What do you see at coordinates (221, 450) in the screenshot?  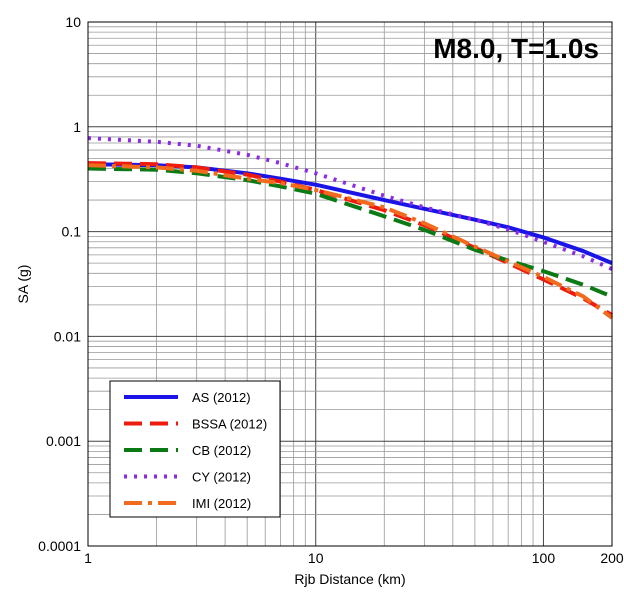 I see `legend-label-cb-2012: CB (2012)` at bounding box center [221, 450].